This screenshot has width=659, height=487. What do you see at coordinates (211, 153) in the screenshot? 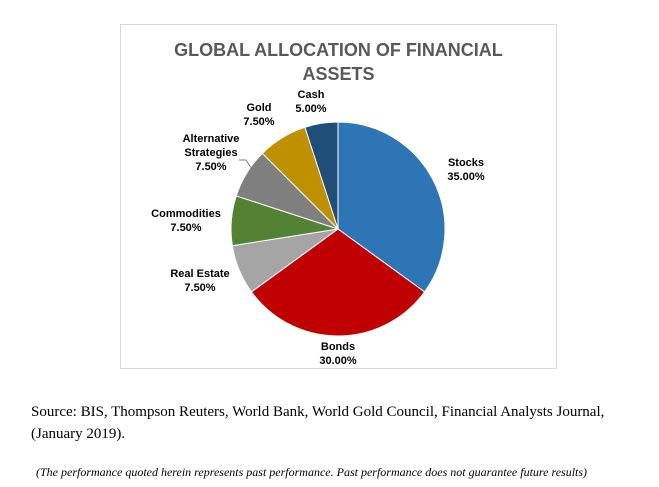
I see `slice-label-alternative-strategies: Alternative Strategies 7.50%` at bounding box center [211, 153].